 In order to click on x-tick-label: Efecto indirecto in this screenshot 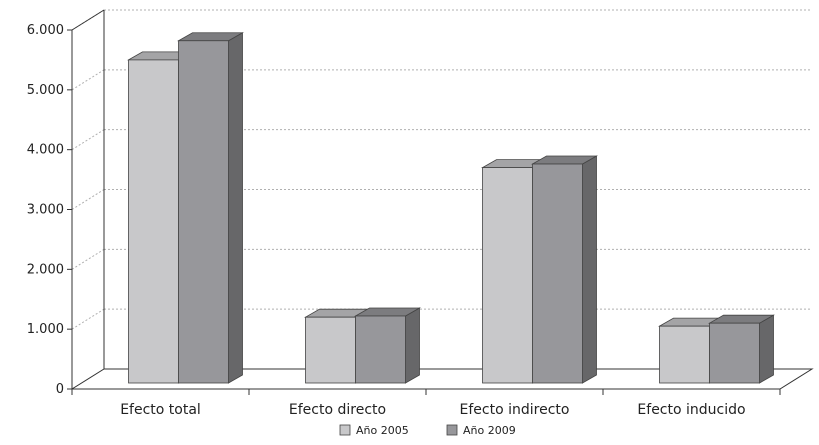, I will do `click(515, 410)`.